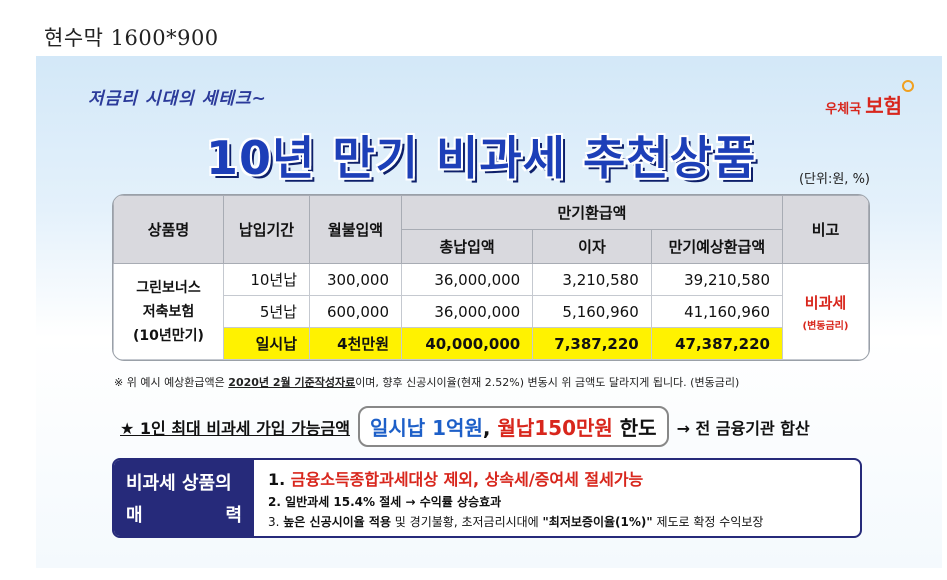 The width and height of the screenshot is (947, 580). I want to click on remark-sub: (변동금리), so click(825, 326).